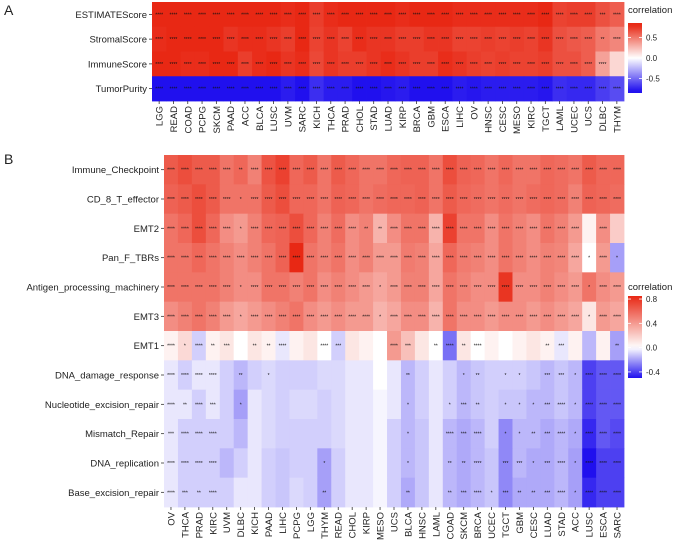  I want to click on column-label: BRCA, so click(478, 524).